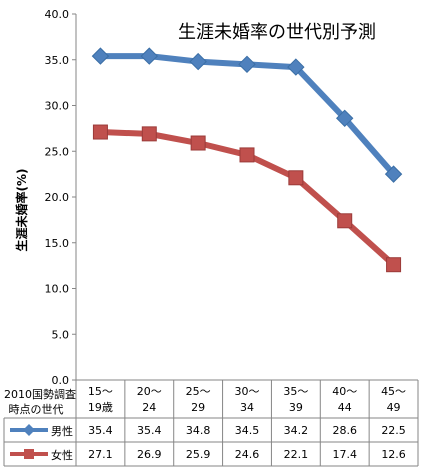 This screenshot has width=438, height=470. What do you see at coordinates (149, 391) in the screenshot?
I see `x-category-label: 20〜` at bounding box center [149, 391].